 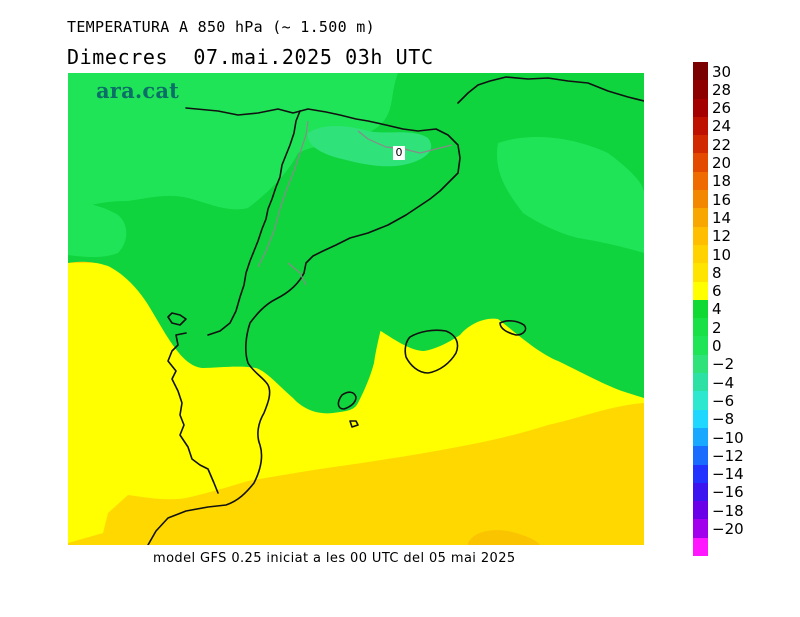 I want to click on colorbar-label: 28, so click(x=722, y=89).